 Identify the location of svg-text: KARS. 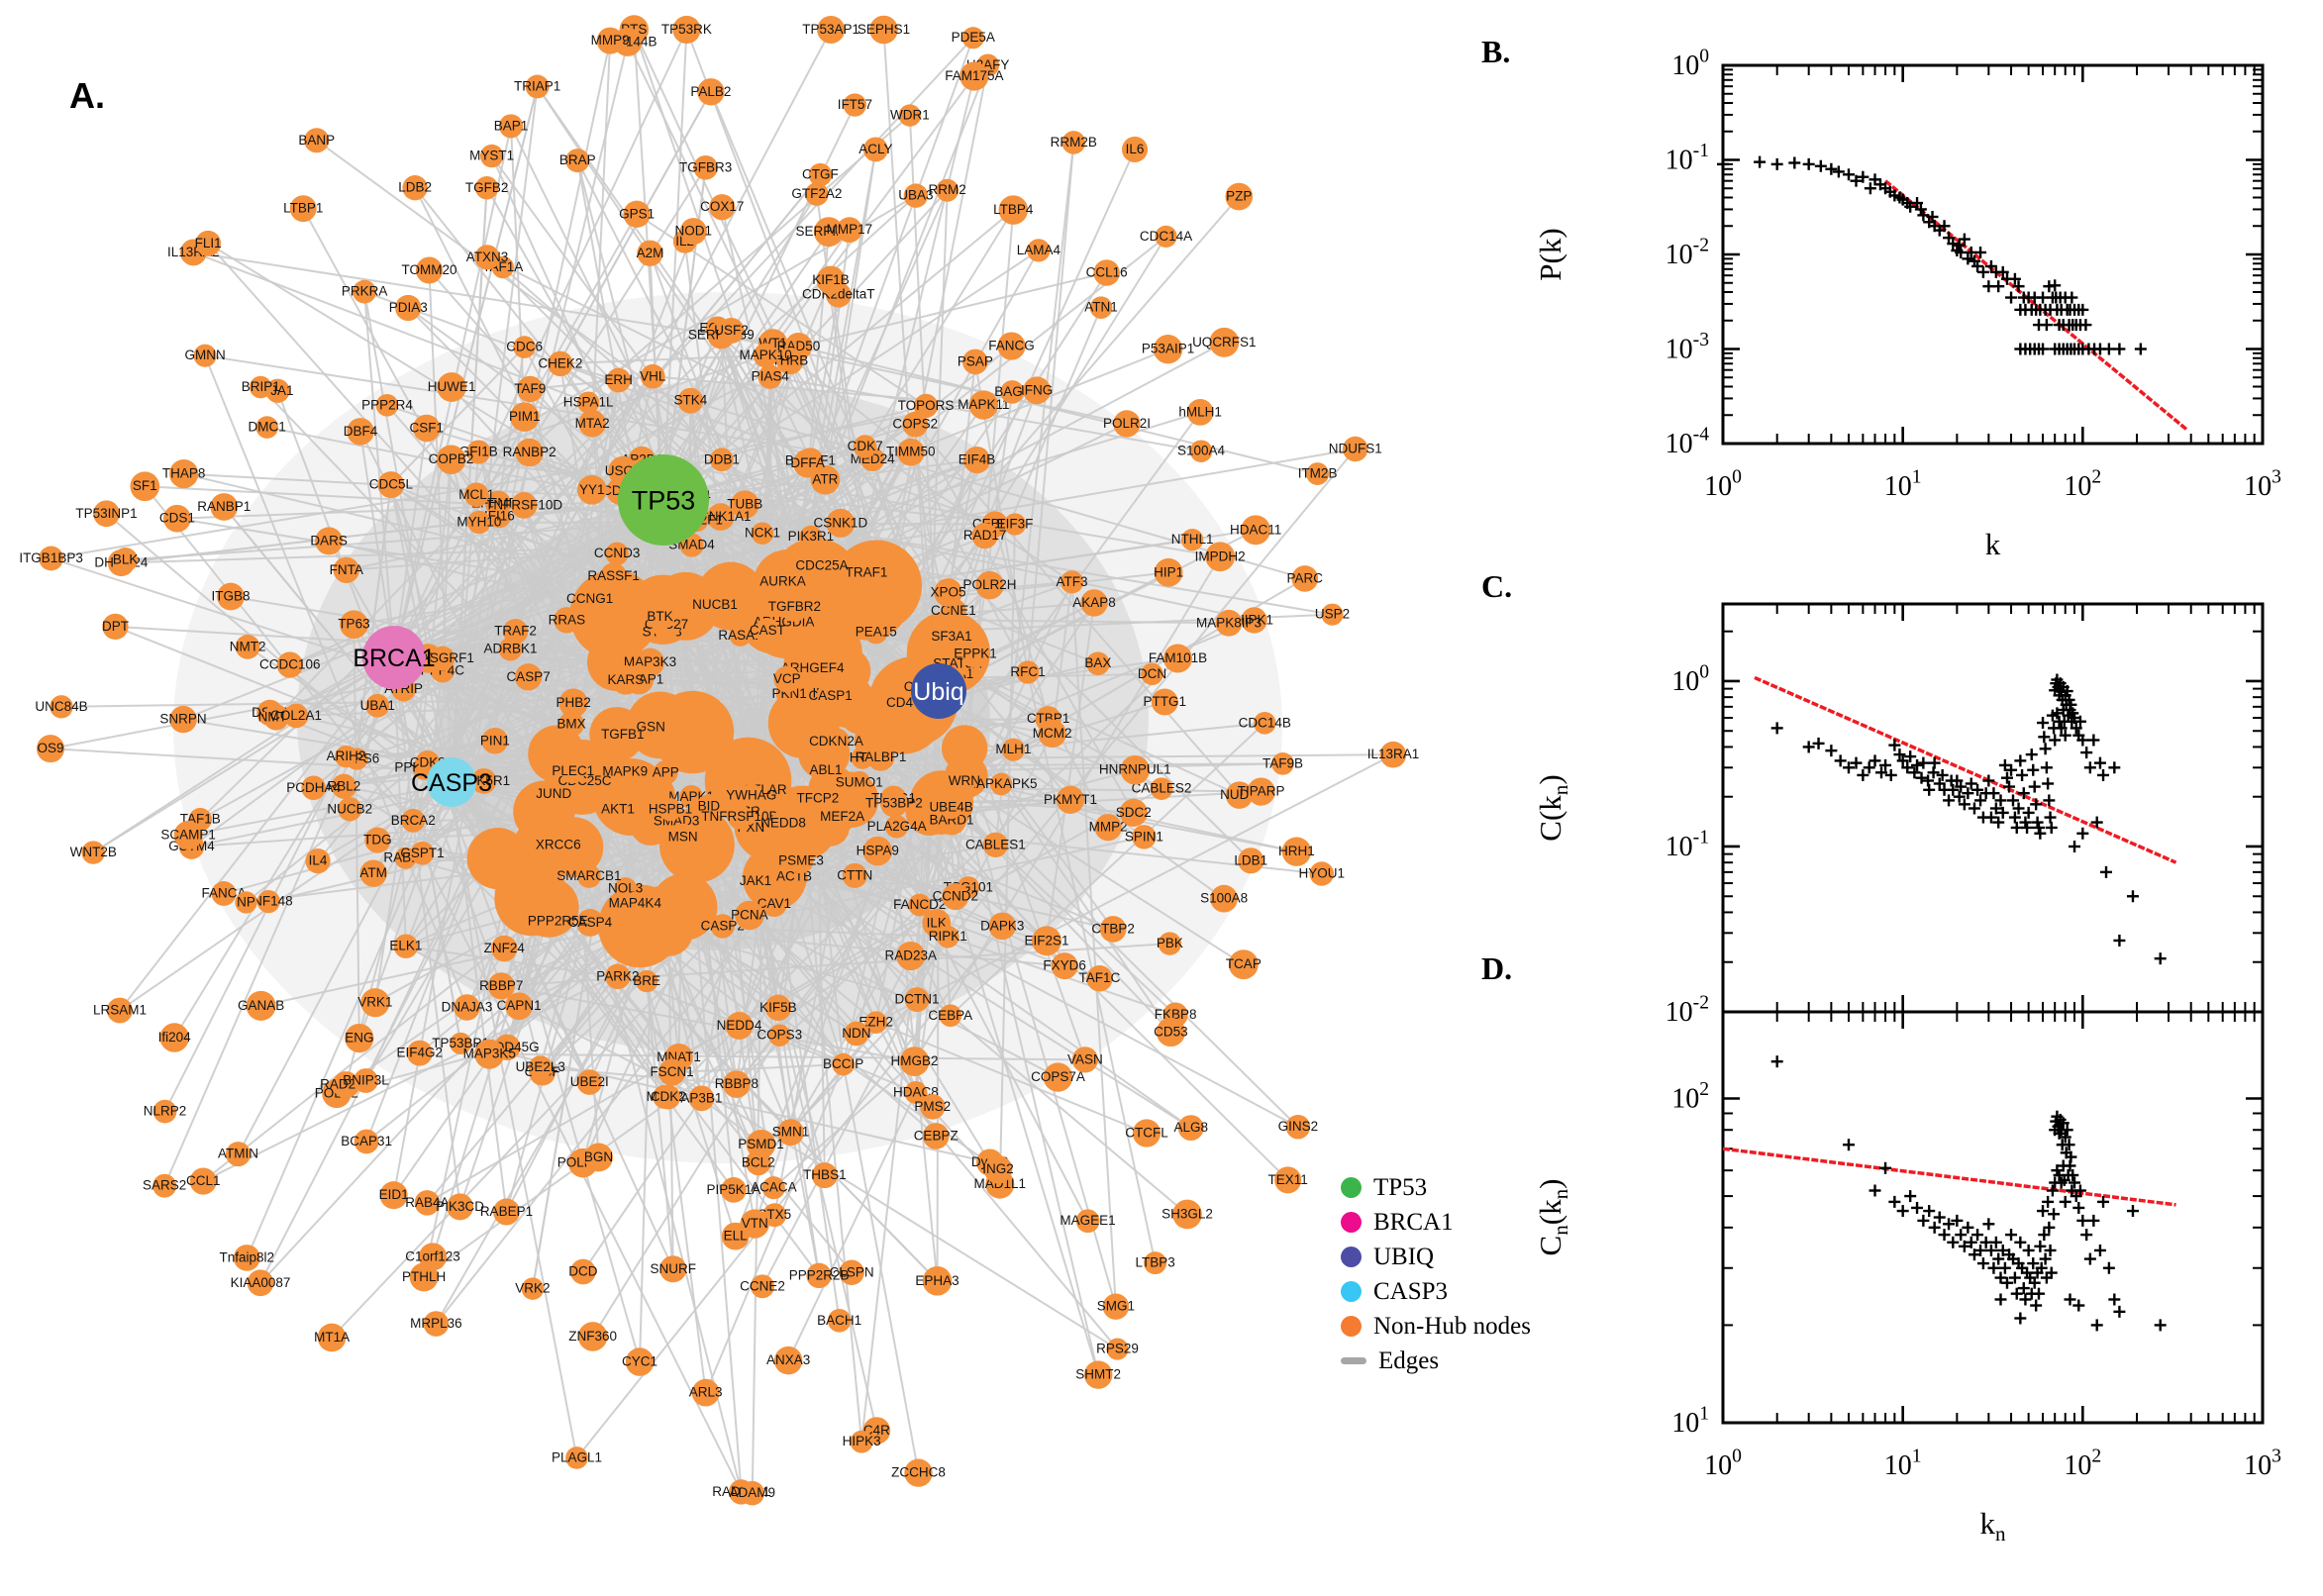
(626, 679).